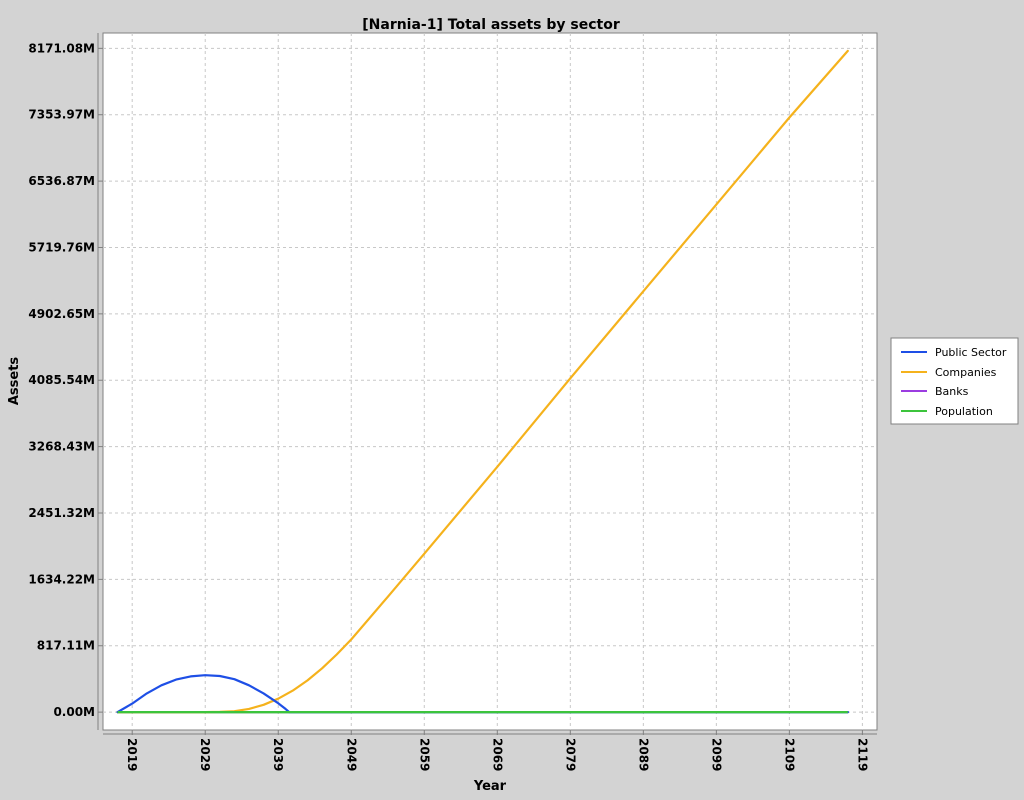  I want to click on y-tick-label: 0.00M, so click(74, 712).